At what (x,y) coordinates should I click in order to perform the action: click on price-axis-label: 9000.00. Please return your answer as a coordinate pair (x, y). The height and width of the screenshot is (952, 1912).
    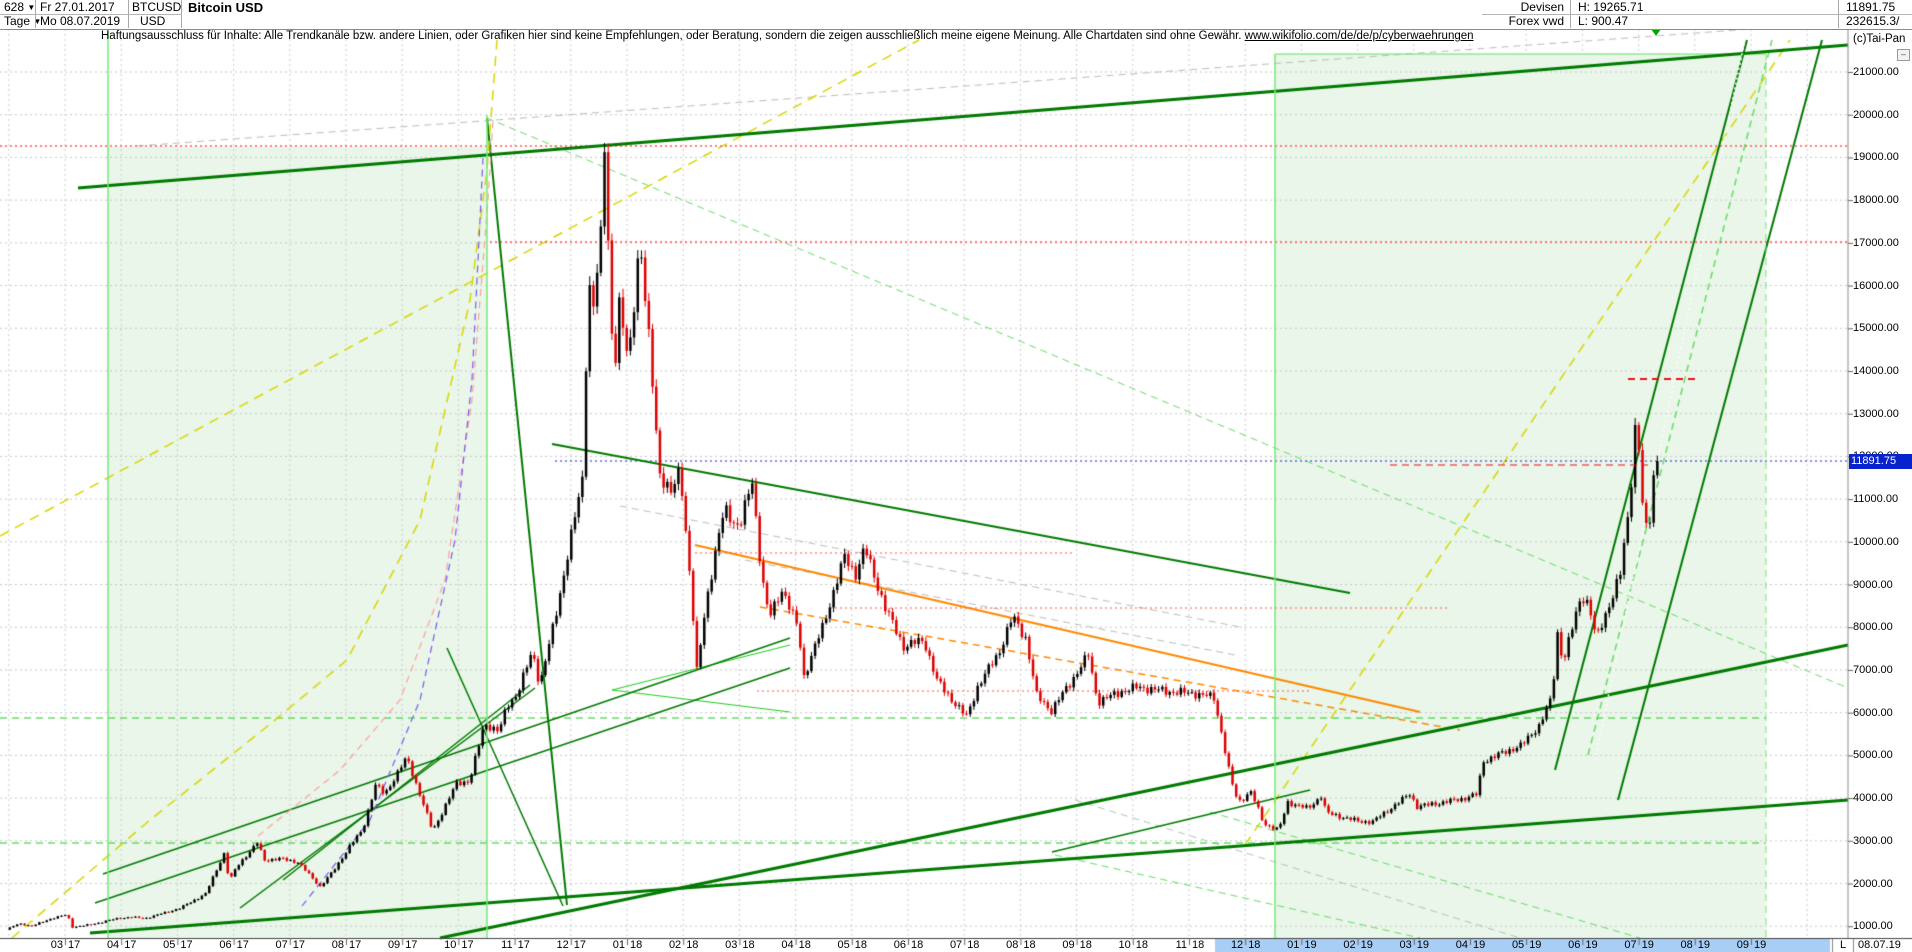
    Looking at the image, I should click on (1873, 584).